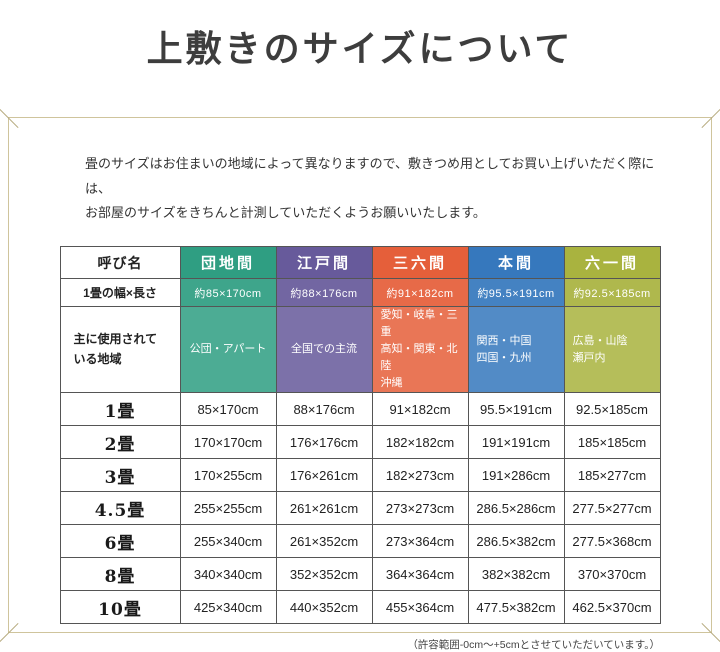  I want to click on size-value-cell: 261×352cm, so click(324, 541).